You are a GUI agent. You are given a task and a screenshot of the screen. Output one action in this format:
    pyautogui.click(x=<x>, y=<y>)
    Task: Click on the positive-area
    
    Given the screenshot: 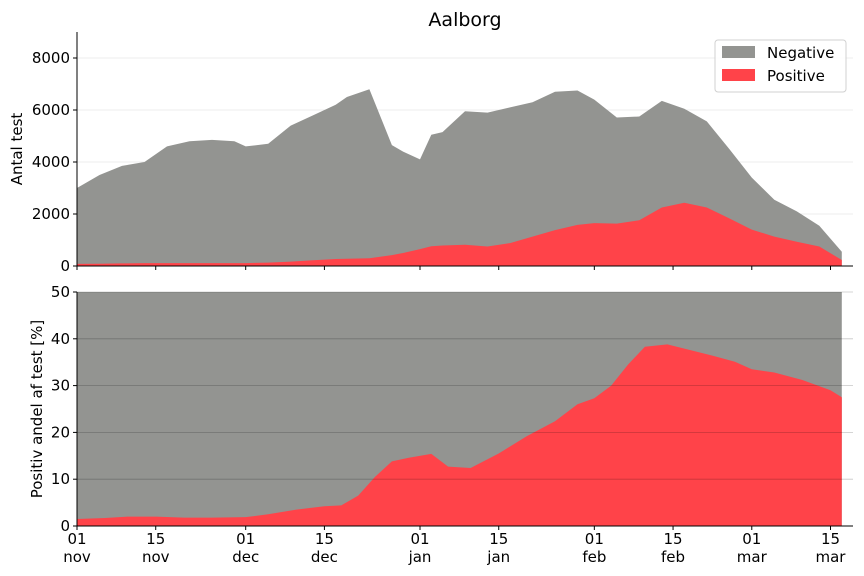 What is the action you would take?
    pyautogui.click(x=459, y=234)
    